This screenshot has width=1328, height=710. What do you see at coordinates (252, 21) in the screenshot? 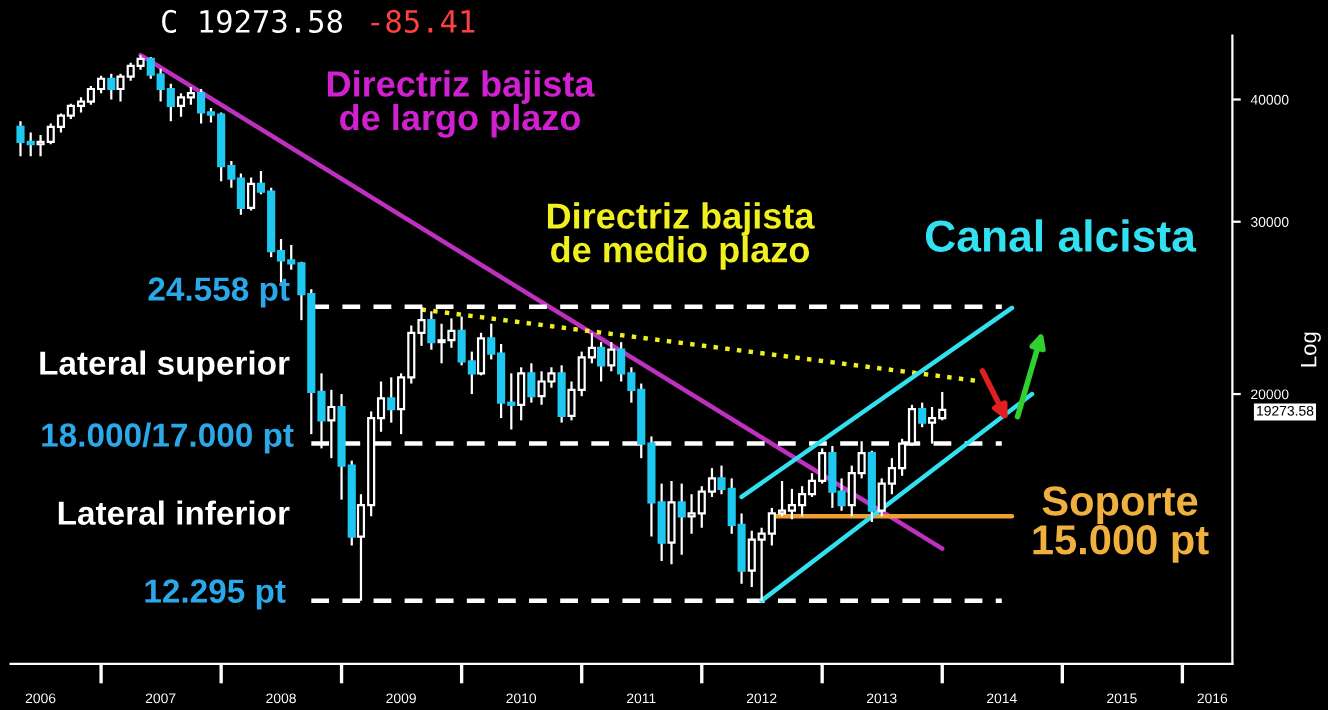
I see `text: C 19273.58` at bounding box center [252, 21].